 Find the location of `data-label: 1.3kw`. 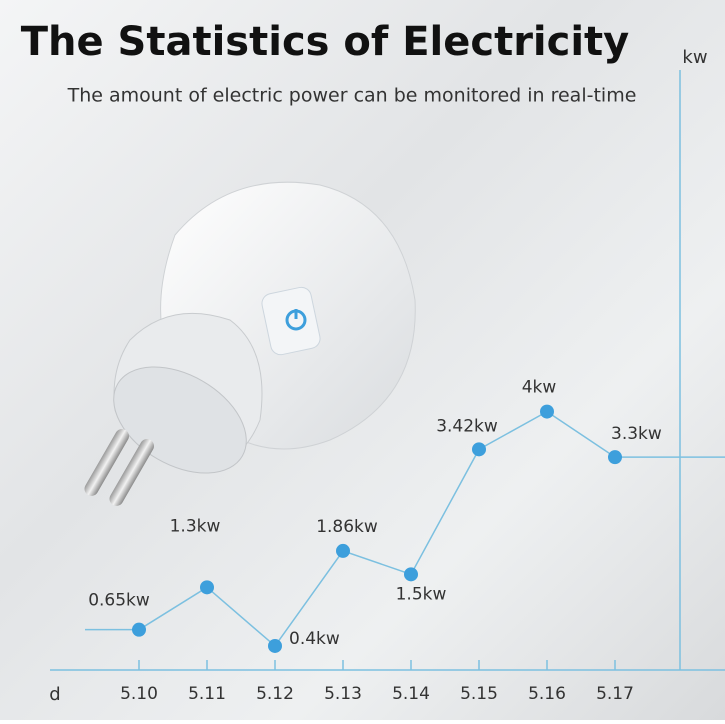

data-label: 1.3kw is located at coordinates (195, 526).